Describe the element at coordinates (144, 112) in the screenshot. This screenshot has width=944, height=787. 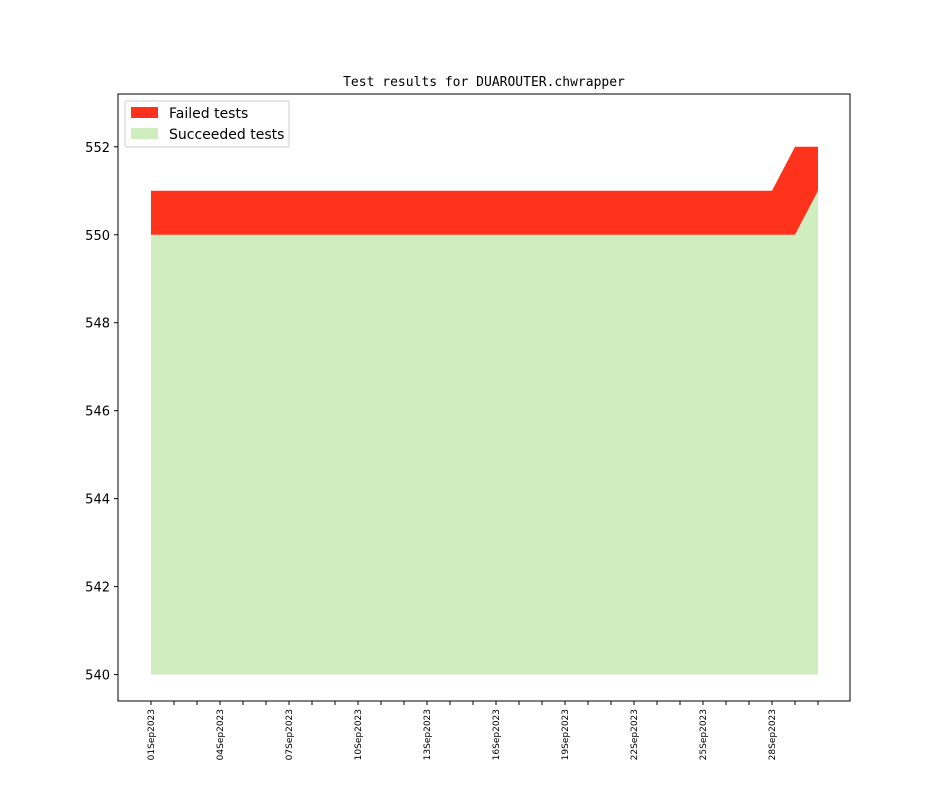
I see `legend-swatch-failed` at that location.